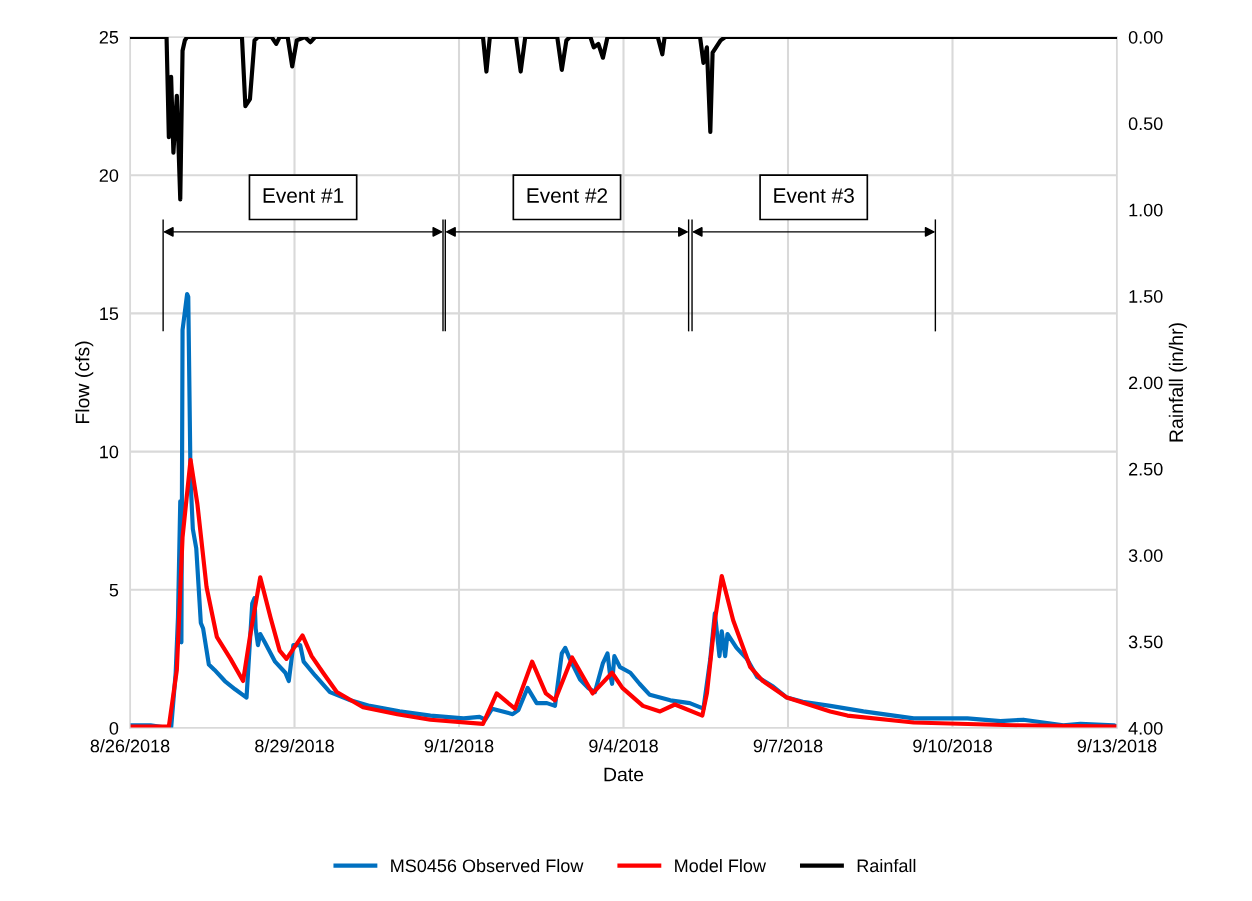 Image resolution: width=1252 pixels, height=901 pixels. I want to click on y2-tick-label: 0.00, so click(1145, 37).